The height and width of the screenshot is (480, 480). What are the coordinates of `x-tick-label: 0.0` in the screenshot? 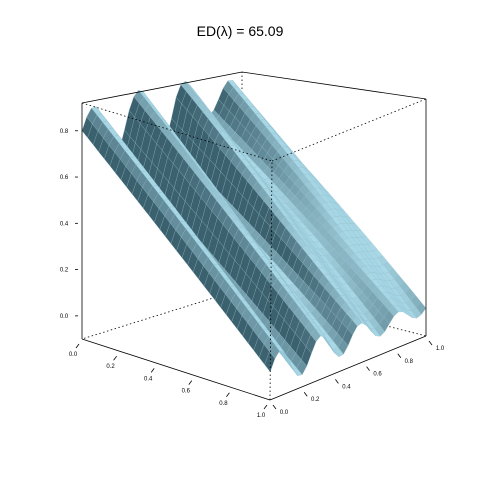 It's located at (73, 355).